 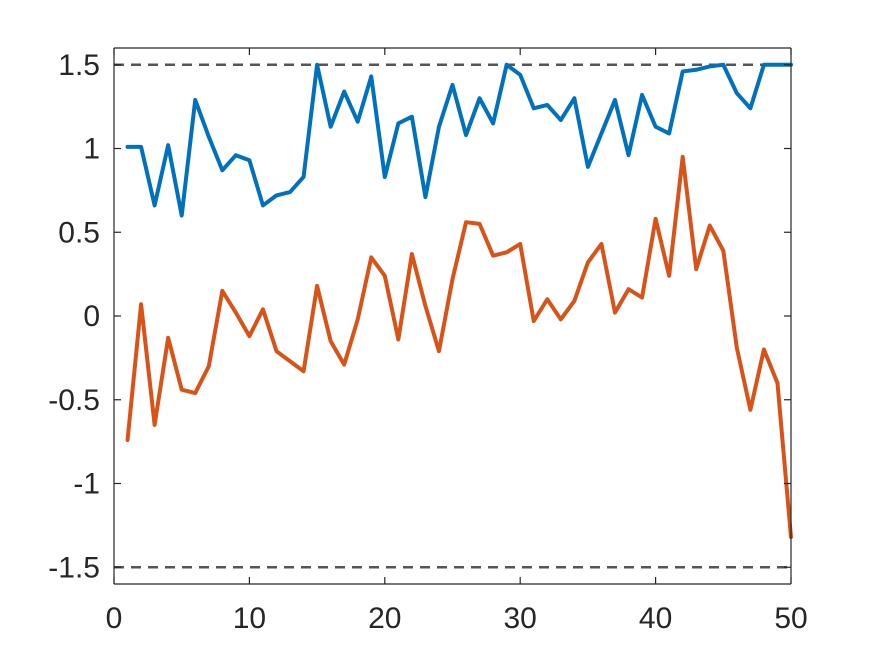 I want to click on y-tick-label: 1, so click(x=91, y=149).